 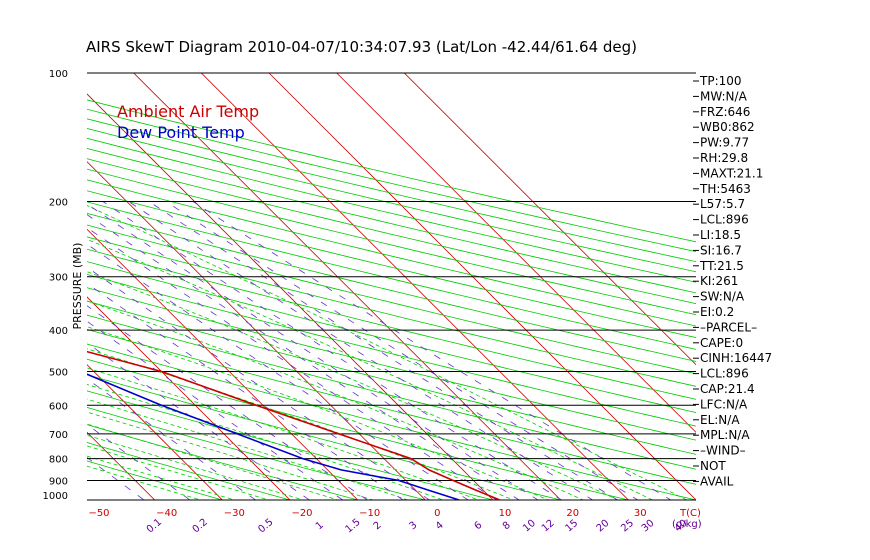 I want to click on index-entry: EL:N/A, so click(x=720, y=420).